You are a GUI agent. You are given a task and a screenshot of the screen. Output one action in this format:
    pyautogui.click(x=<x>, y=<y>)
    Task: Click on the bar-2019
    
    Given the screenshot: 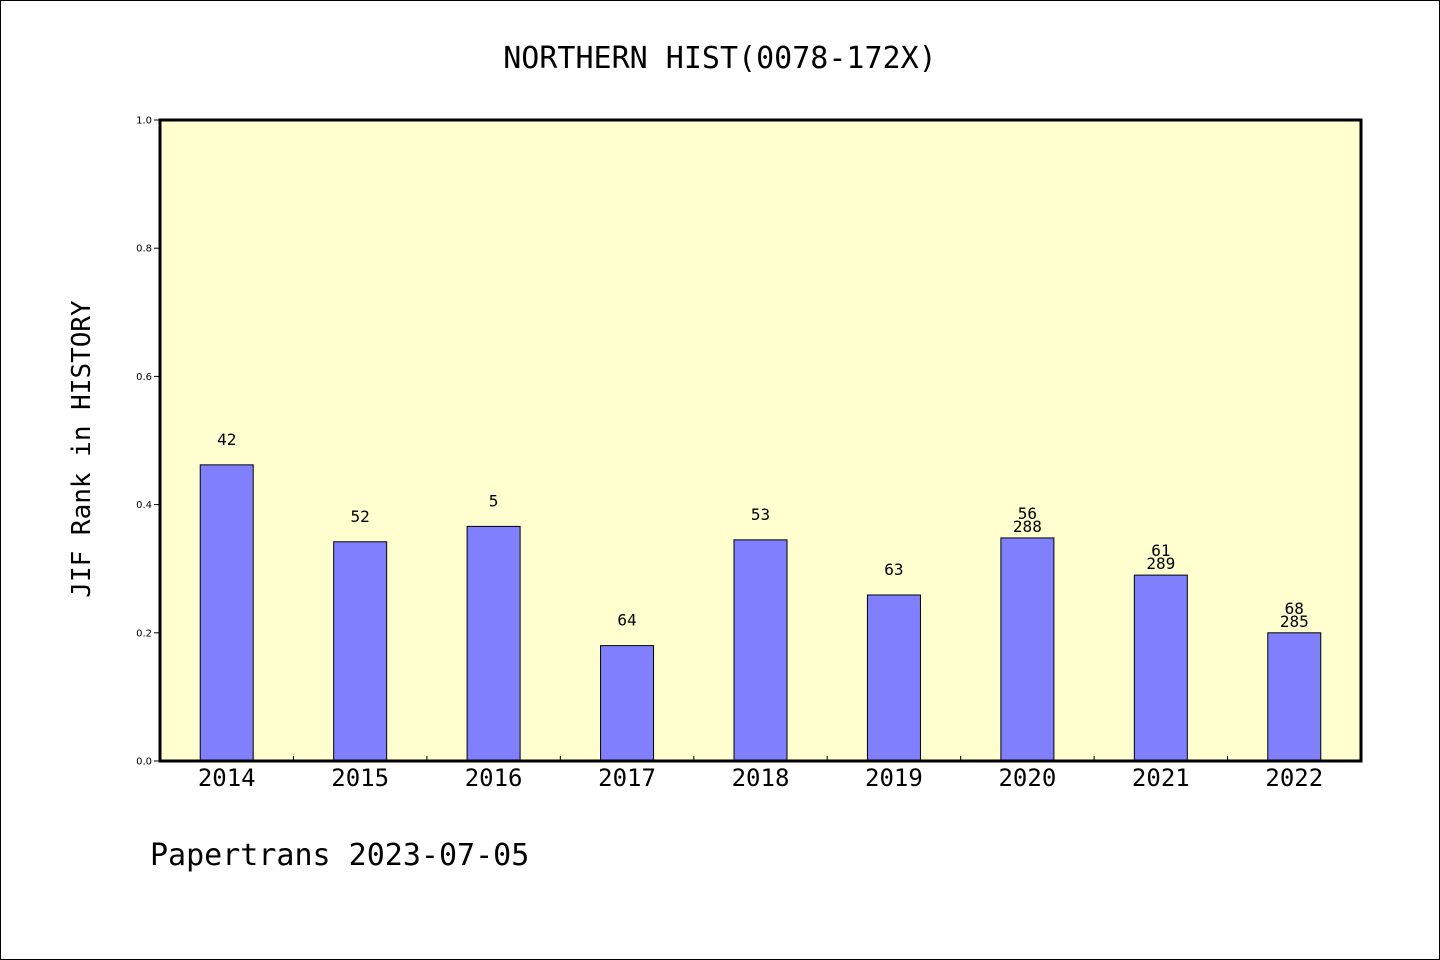 What is the action you would take?
    pyautogui.click(x=893, y=678)
    